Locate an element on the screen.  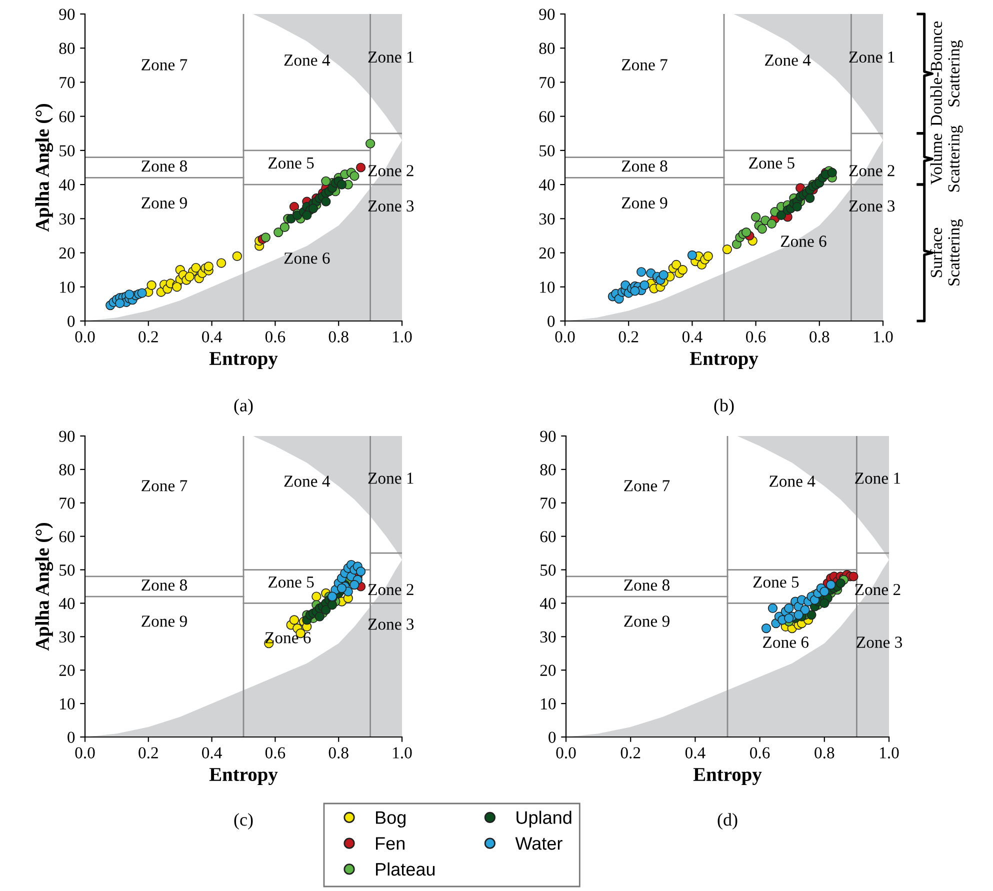
text: (b) is located at coordinates (724, 407).